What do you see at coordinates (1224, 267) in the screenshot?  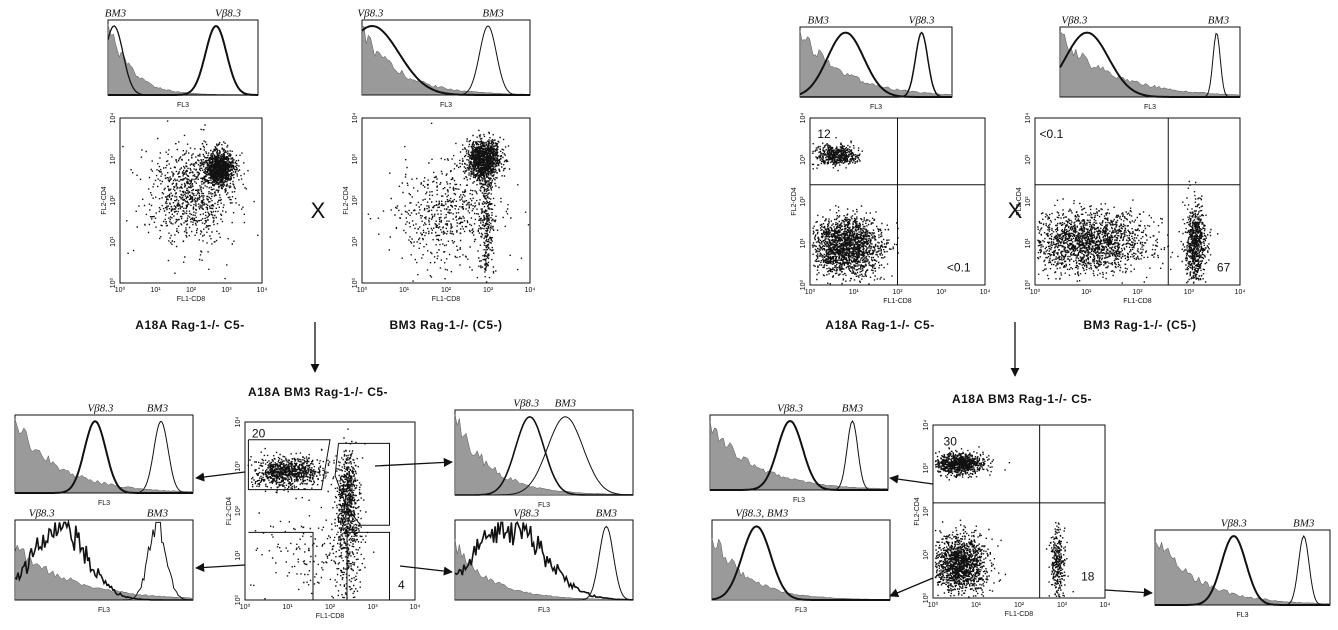 I see `percentage: 67` at bounding box center [1224, 267].